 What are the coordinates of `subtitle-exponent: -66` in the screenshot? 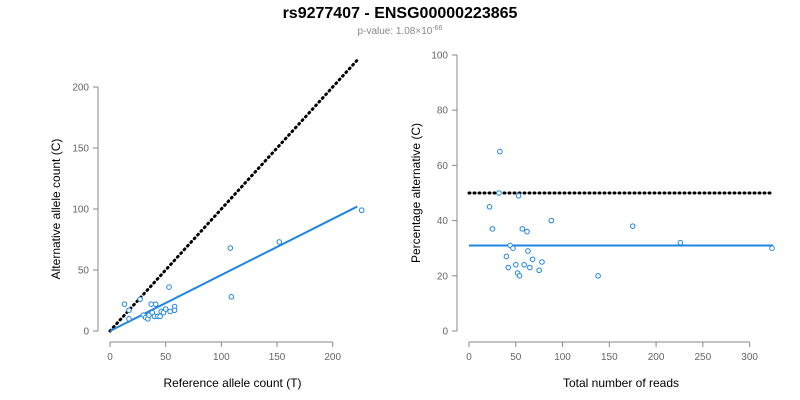 It's located at (437, 28).